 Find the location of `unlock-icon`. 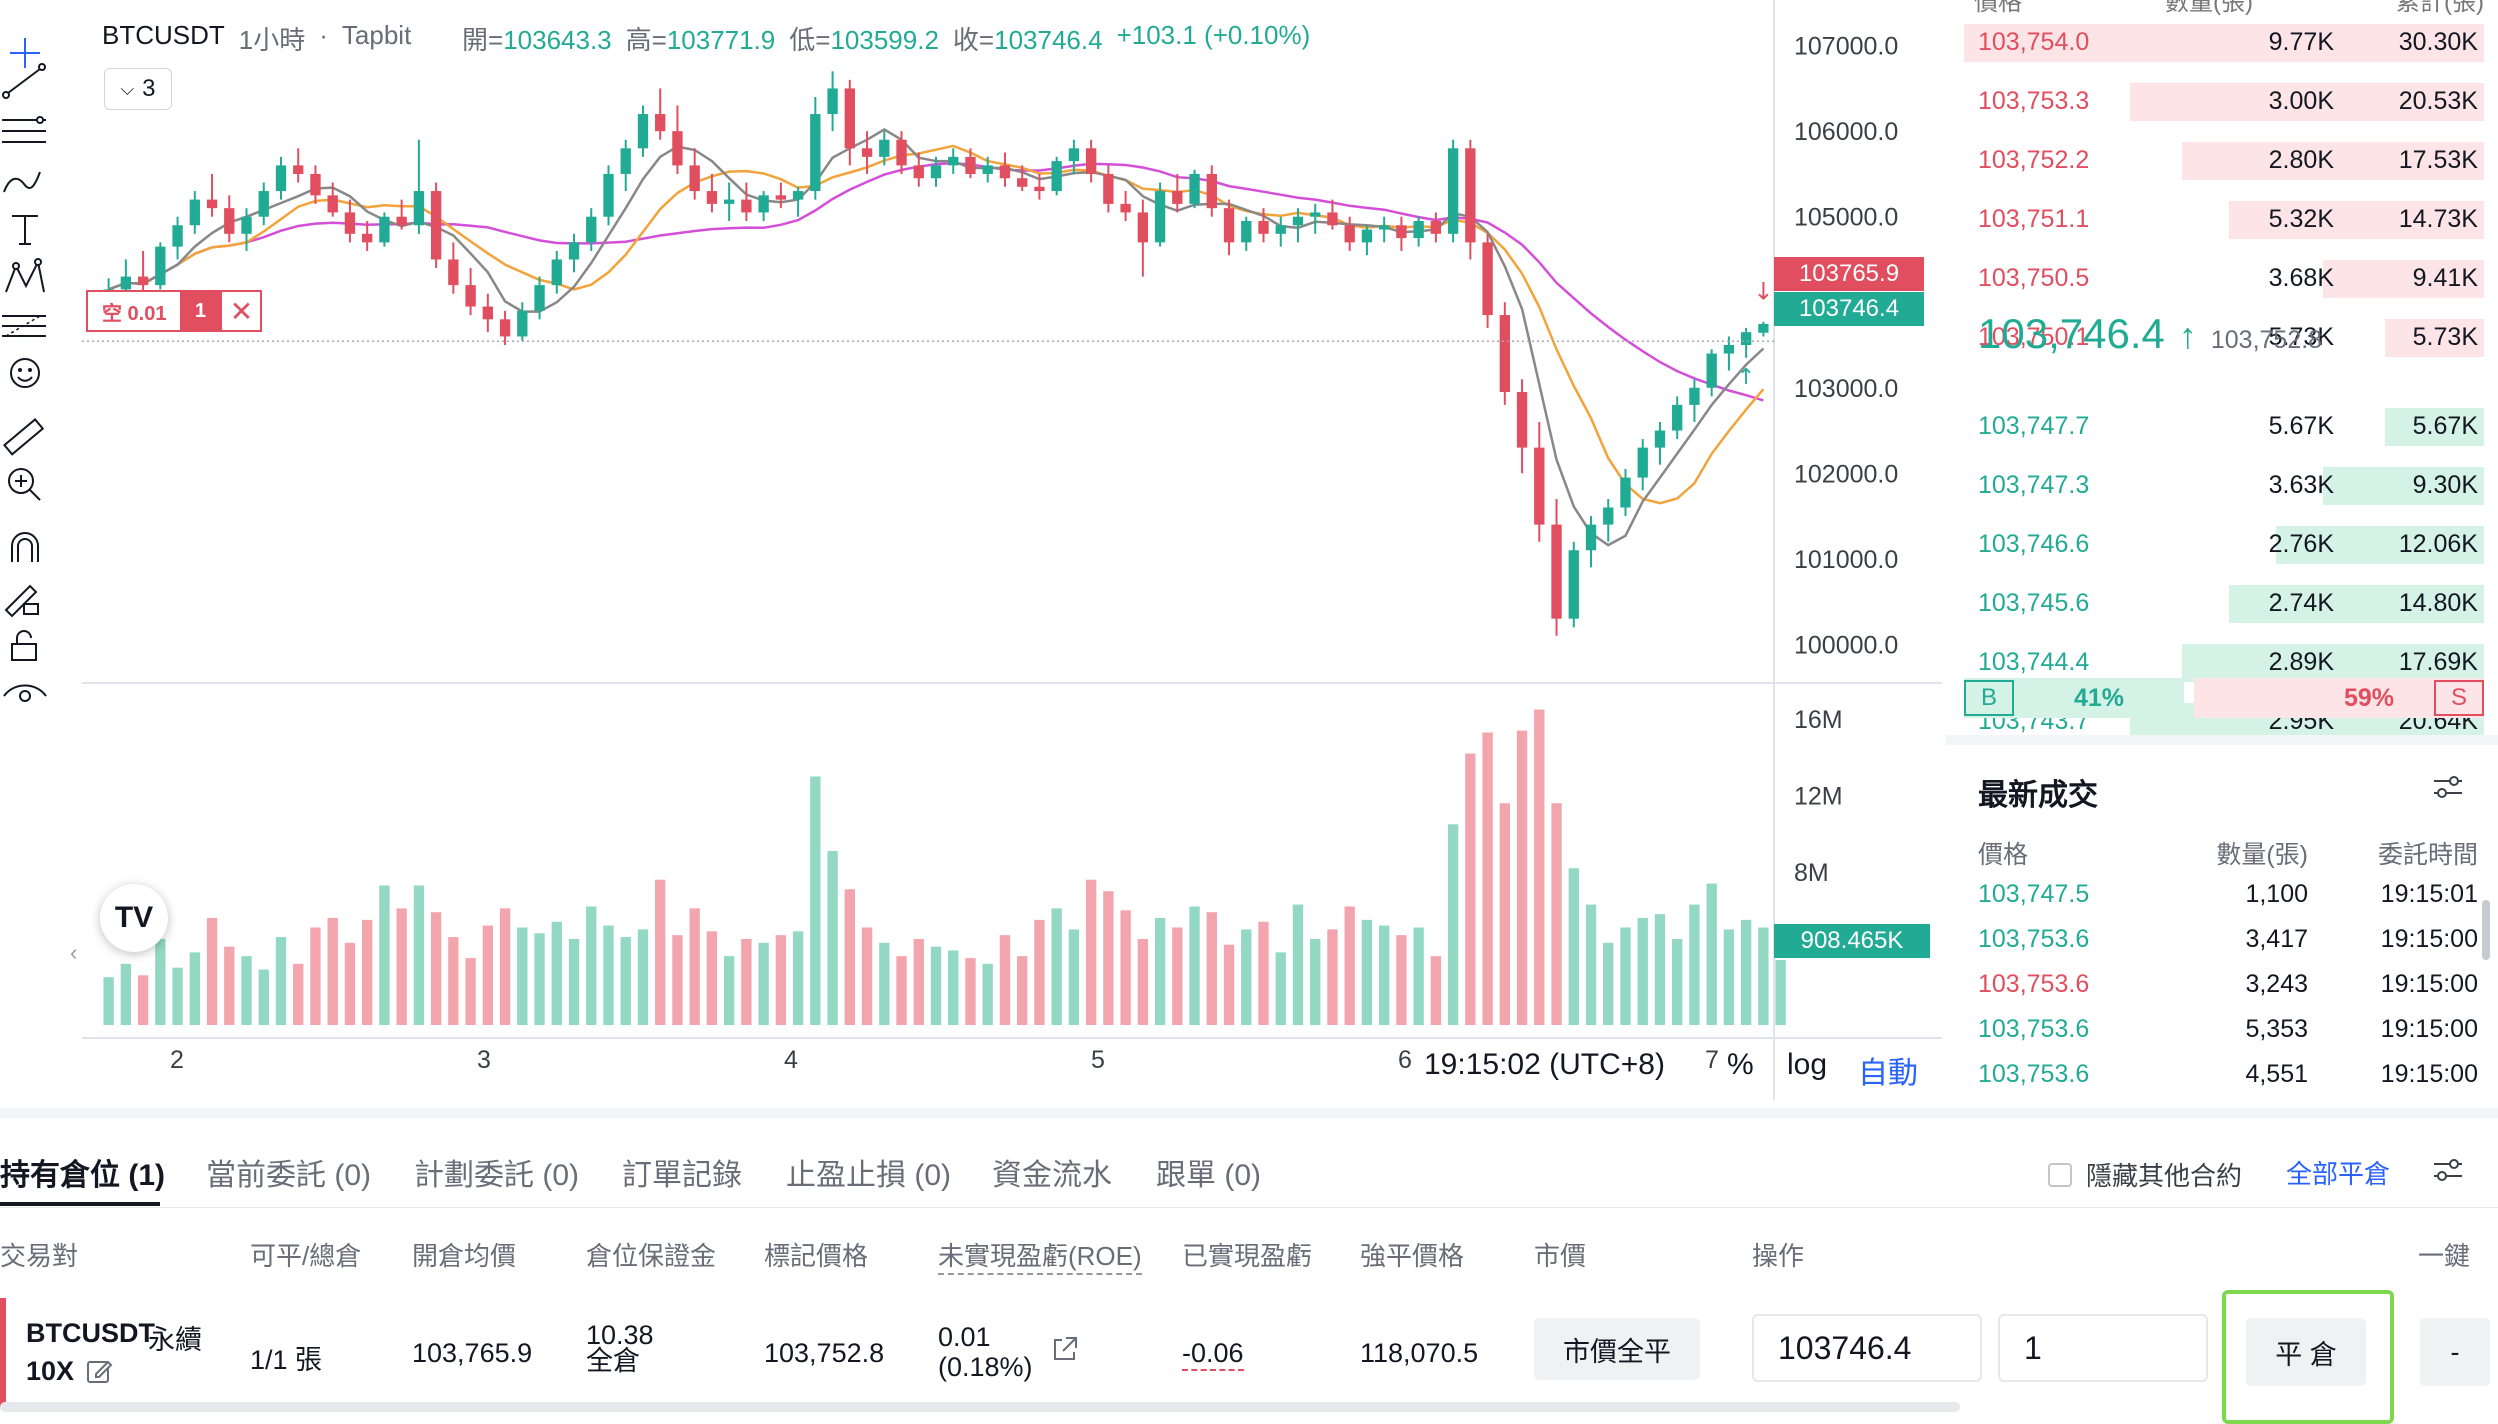

unlock-icon is located at coordinates (25, 645).